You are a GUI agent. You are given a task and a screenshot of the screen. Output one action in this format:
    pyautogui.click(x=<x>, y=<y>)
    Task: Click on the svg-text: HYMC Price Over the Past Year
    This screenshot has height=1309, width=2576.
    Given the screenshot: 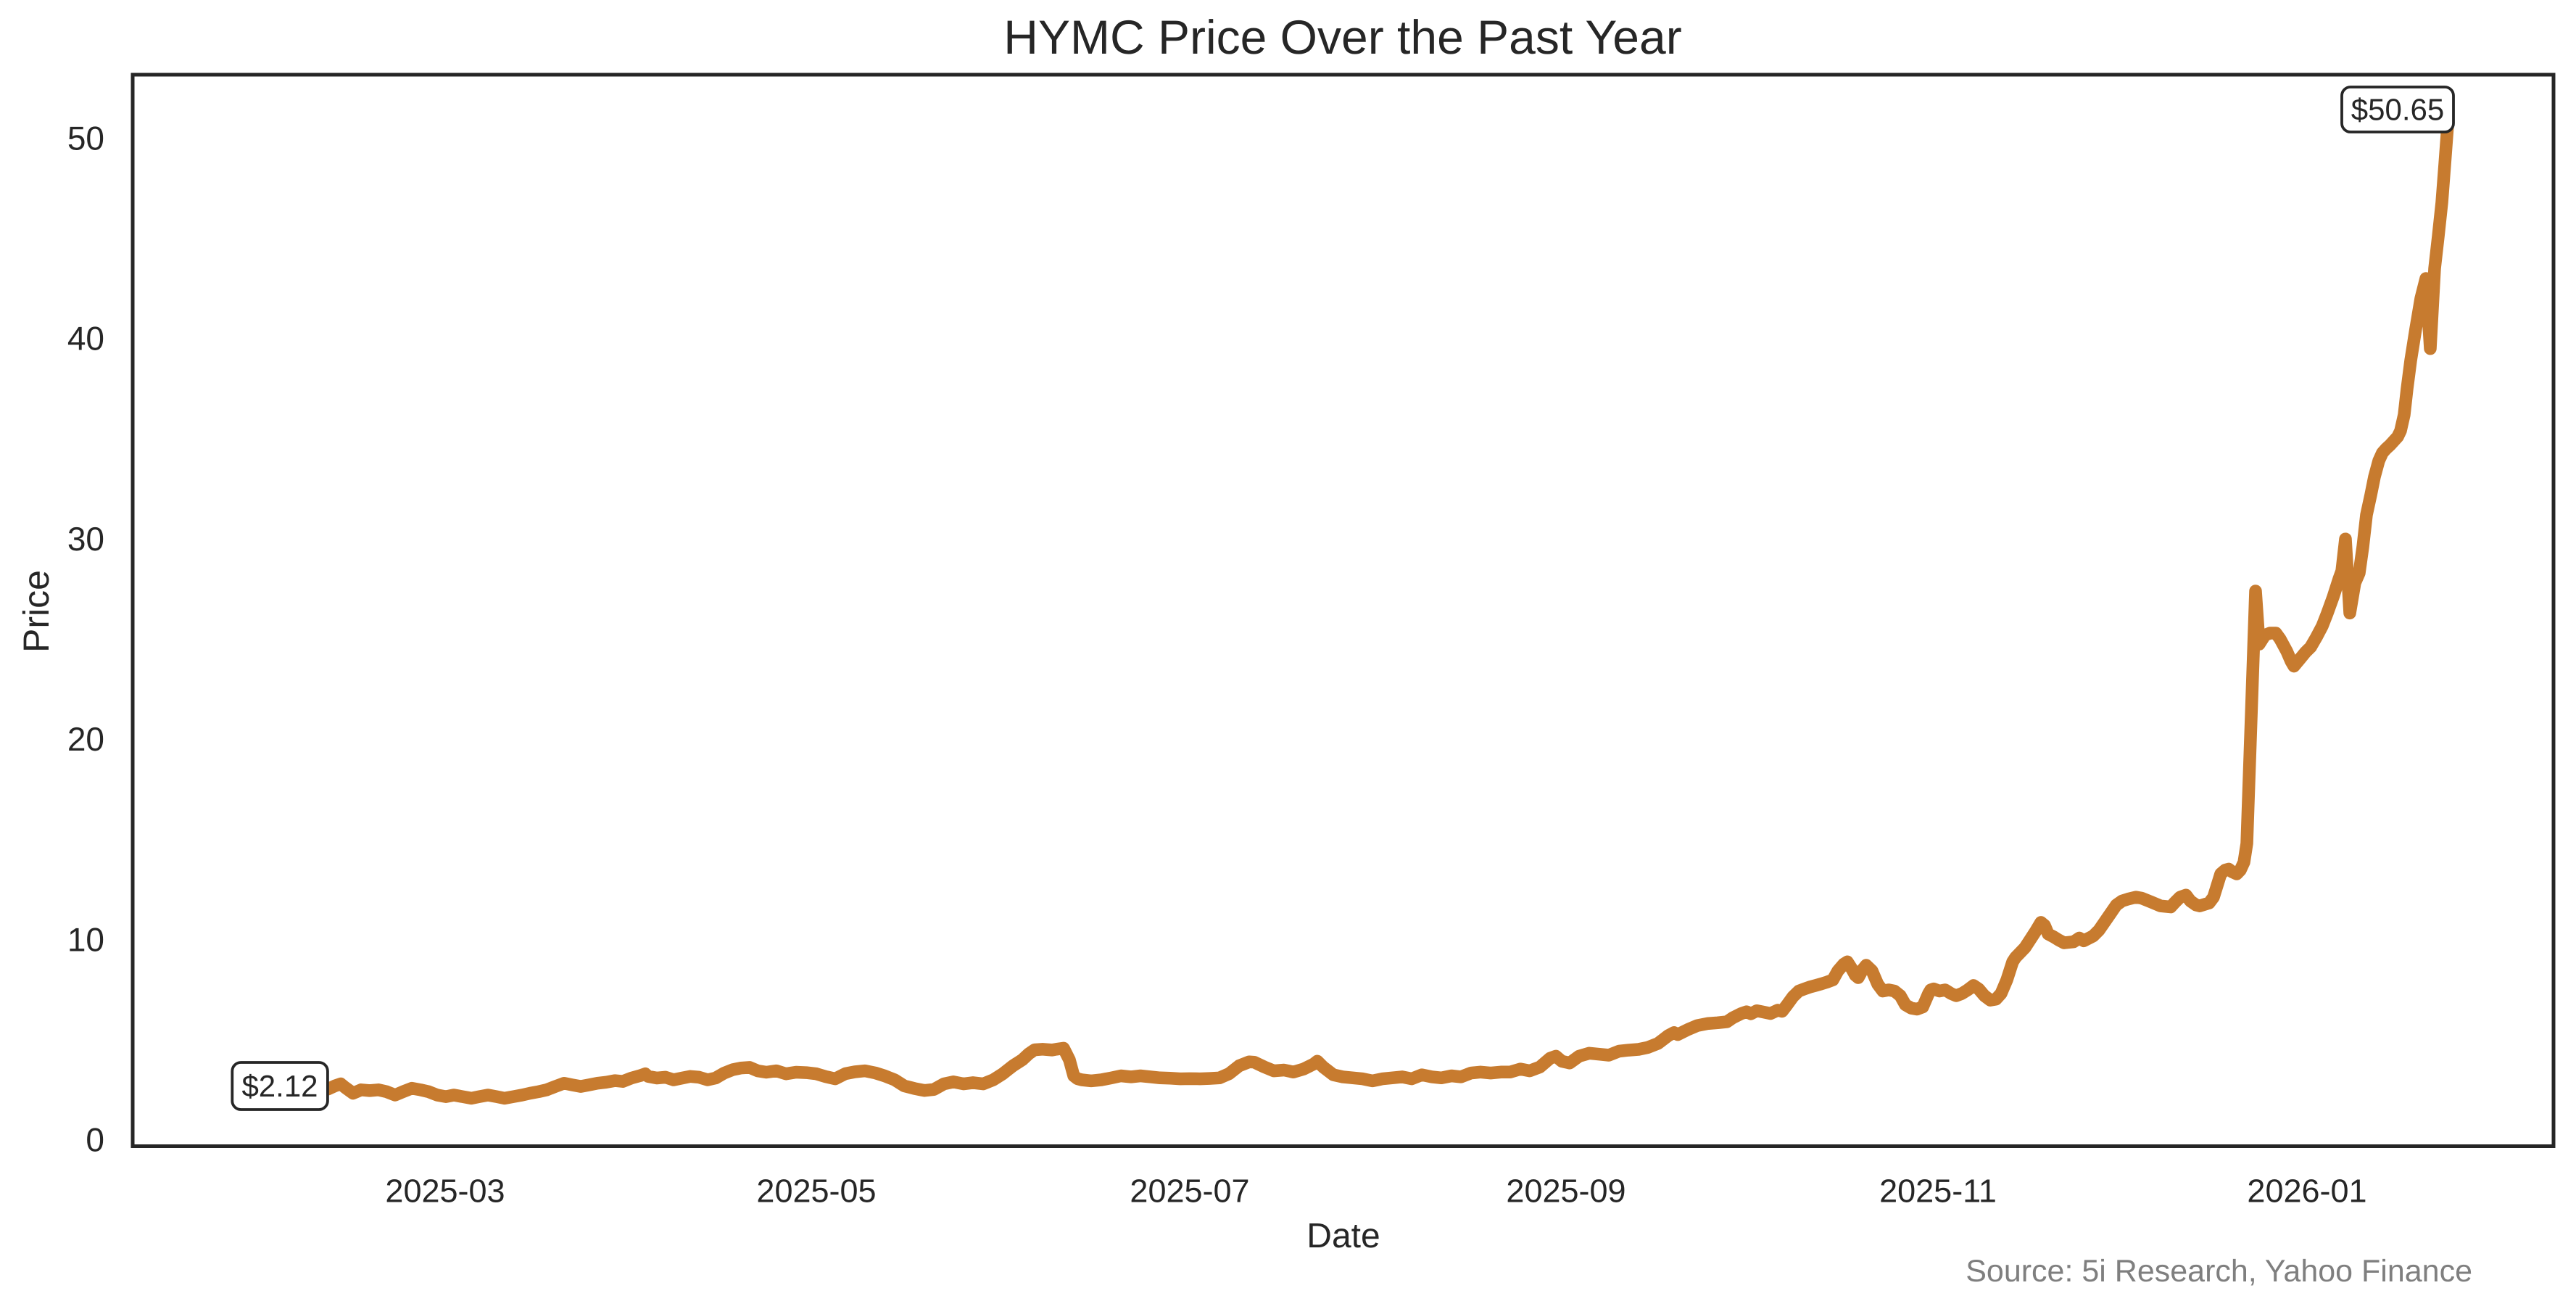 What is the action you would take?
    pyautogui.click(x=1342, y=37)
    